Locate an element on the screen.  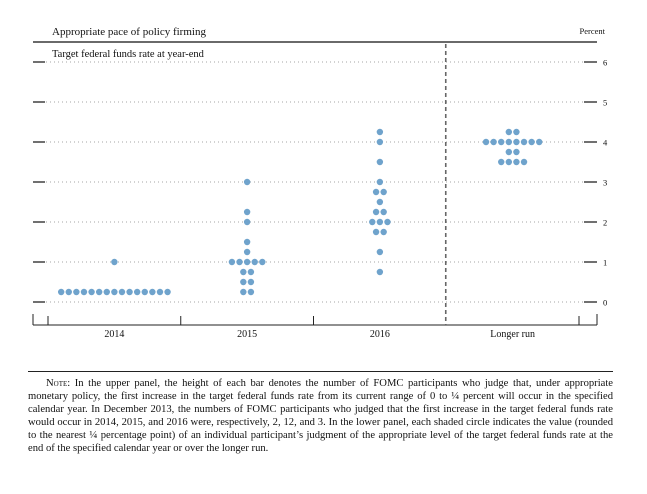
y-axis-unit-label: Percent is located at coordinates (593, 31).